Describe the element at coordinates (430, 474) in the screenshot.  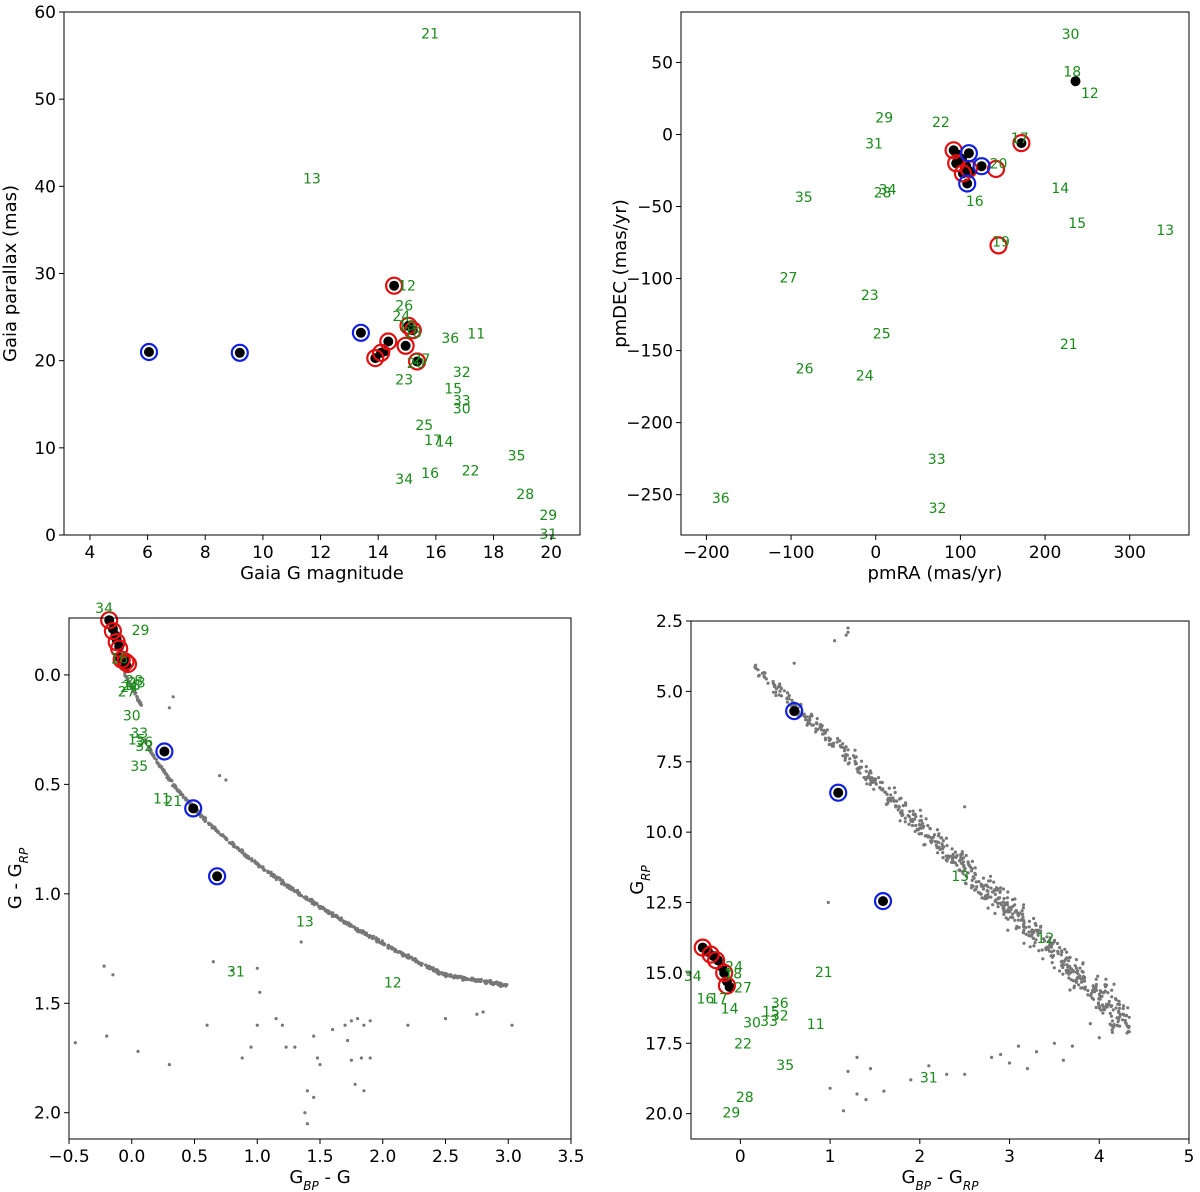
I see `star-id-label: 16` at that location.